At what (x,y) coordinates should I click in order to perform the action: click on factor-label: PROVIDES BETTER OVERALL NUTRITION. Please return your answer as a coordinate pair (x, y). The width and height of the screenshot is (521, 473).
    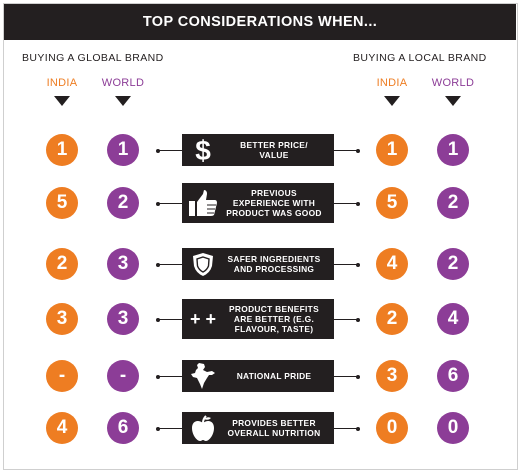
    Looking at the image, I should click on (274, 428).